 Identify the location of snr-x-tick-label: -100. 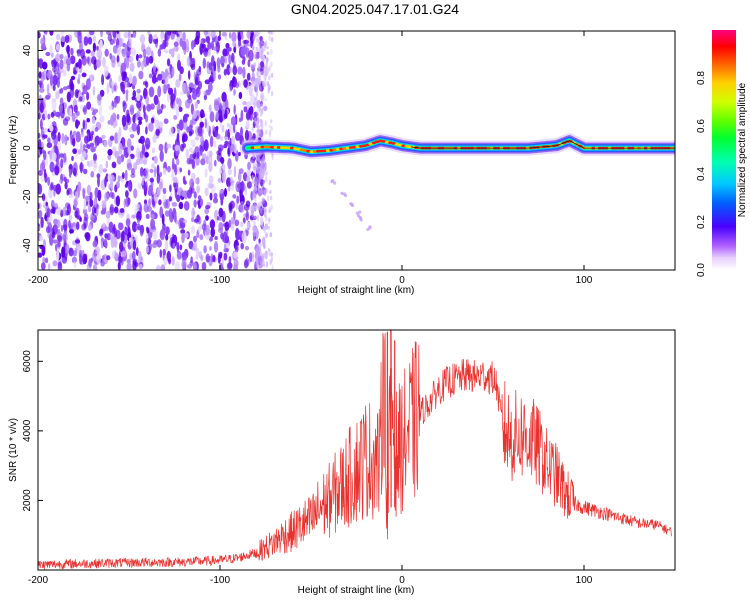
(220, 580).